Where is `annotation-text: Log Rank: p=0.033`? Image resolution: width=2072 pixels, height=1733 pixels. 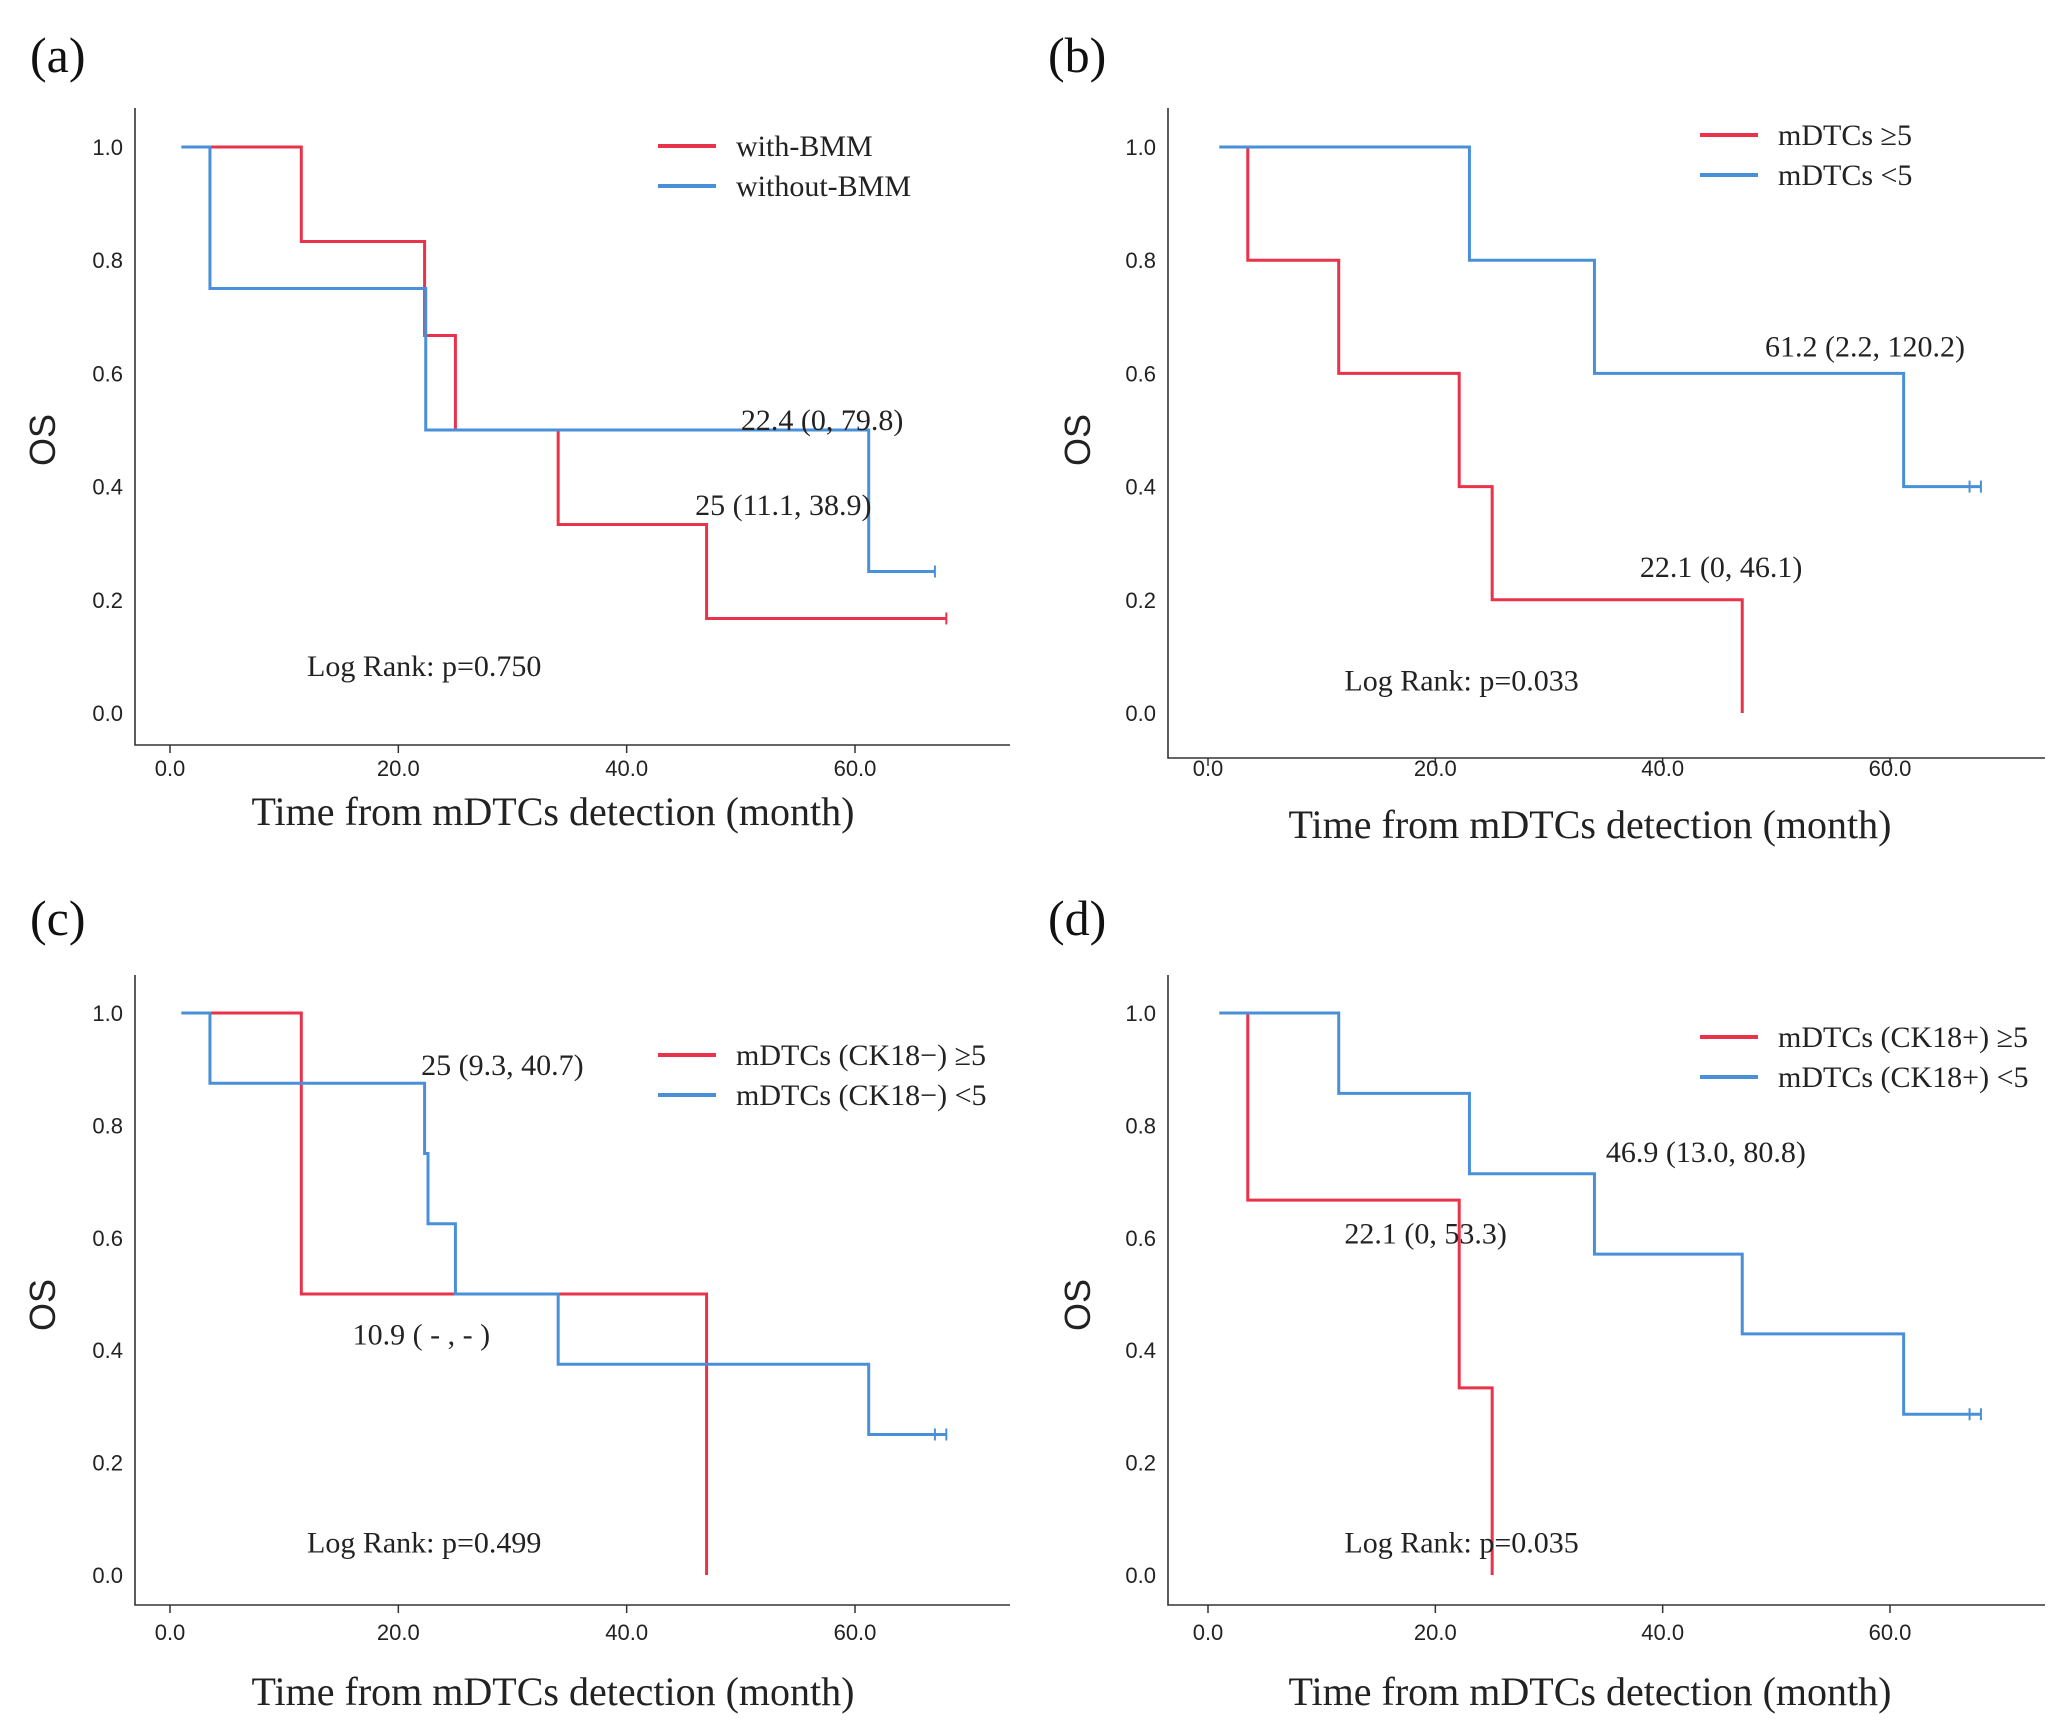
annotation-text: Log Rank: p=0.033 is located at coordinates (1461, 680).